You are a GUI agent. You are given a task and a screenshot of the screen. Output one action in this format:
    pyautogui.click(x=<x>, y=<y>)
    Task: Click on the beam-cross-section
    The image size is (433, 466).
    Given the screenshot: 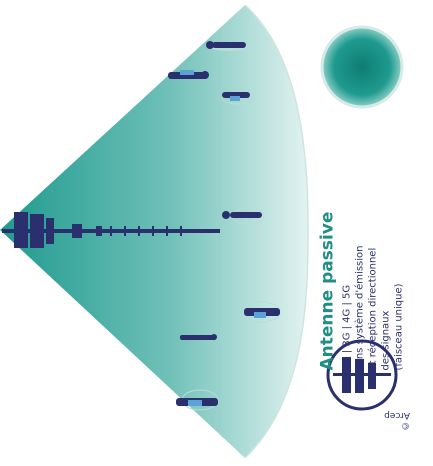 What is the action you would take?
    pyautogui.click(x=362, y=67)
    